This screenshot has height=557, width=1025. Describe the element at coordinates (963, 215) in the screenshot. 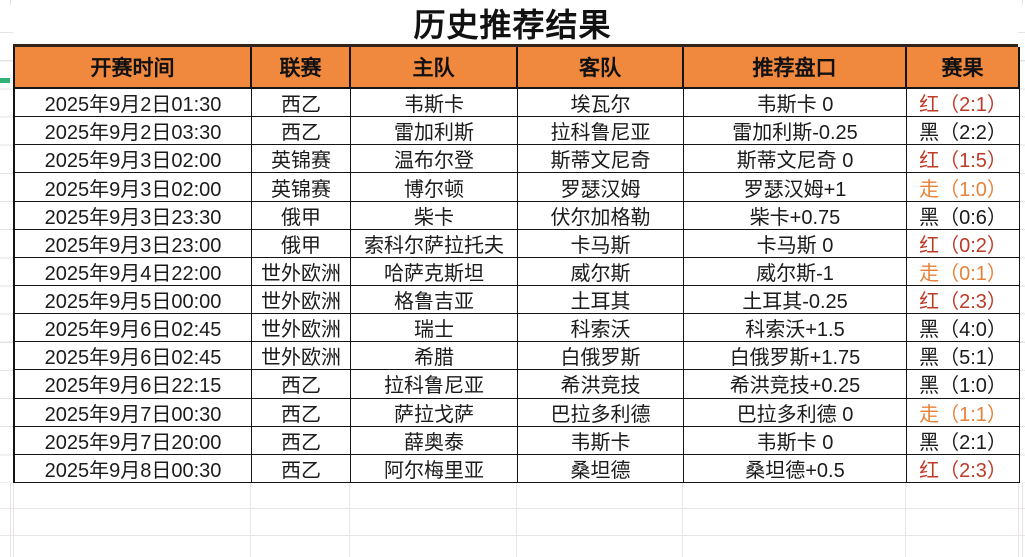

I see `cell-result: 黑（0:6）` at that location.